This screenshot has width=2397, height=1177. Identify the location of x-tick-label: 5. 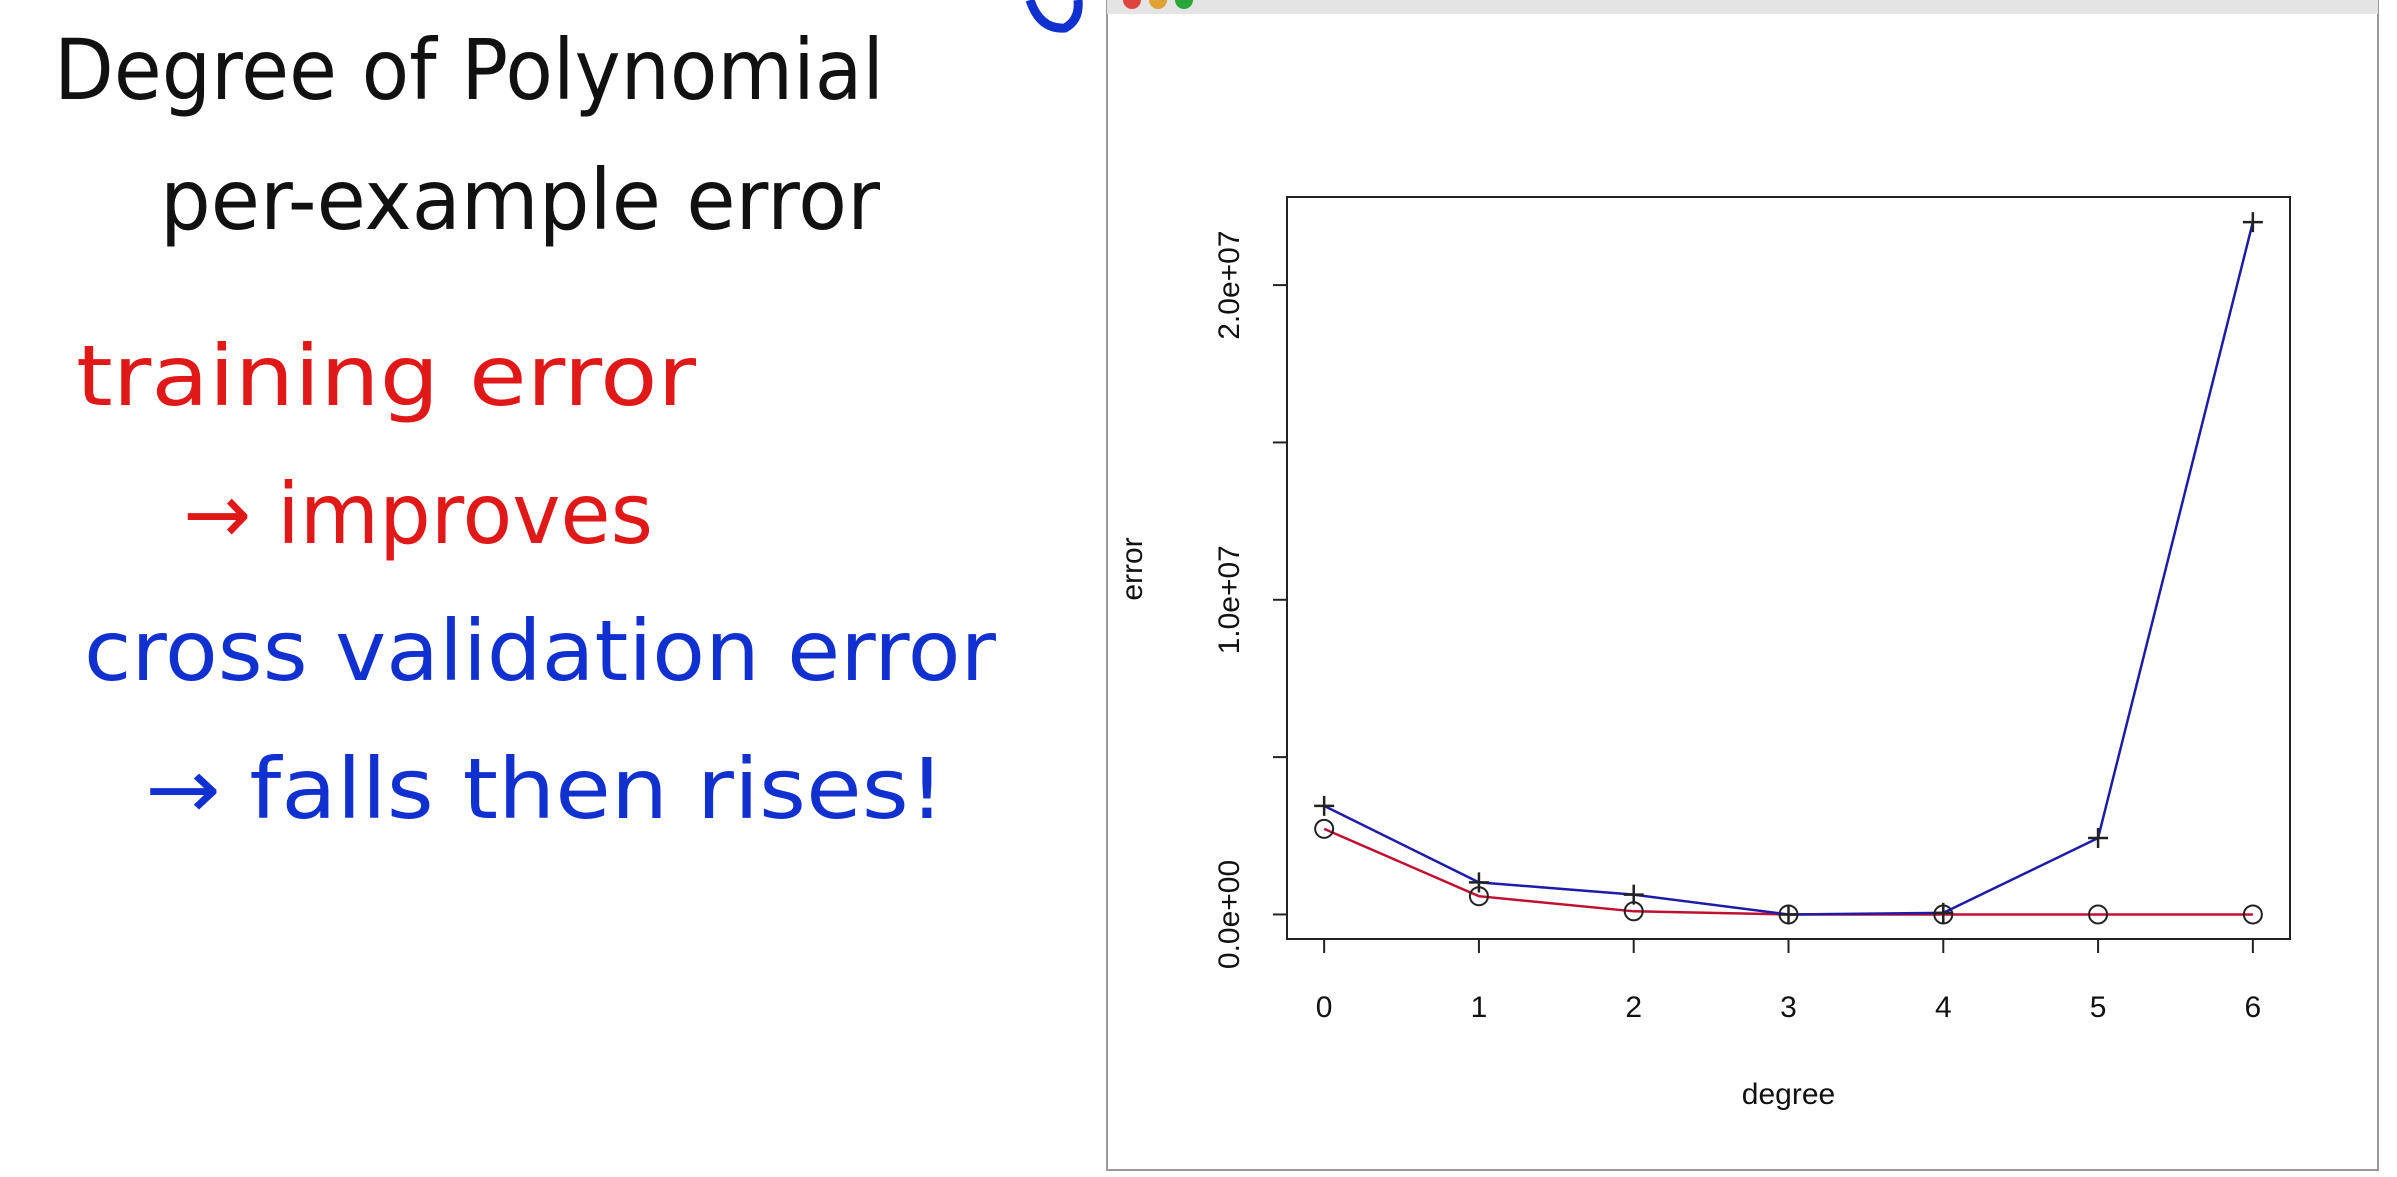
(2098, 1007).